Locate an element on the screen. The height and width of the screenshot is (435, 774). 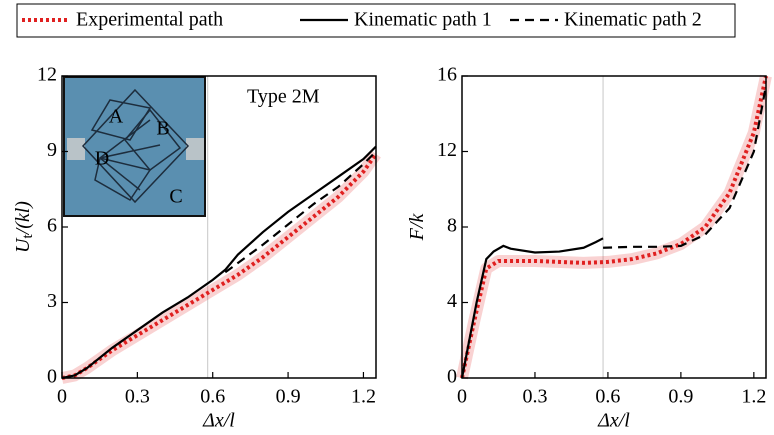
y-axis-label-sub: t is located at coordinates (28, 236).